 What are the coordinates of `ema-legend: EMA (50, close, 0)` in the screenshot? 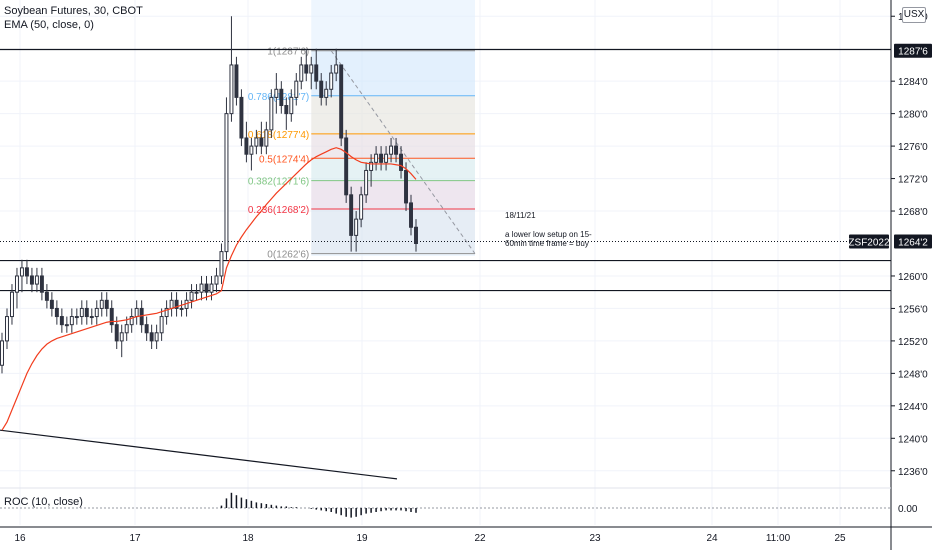 It's located at (49, 25).